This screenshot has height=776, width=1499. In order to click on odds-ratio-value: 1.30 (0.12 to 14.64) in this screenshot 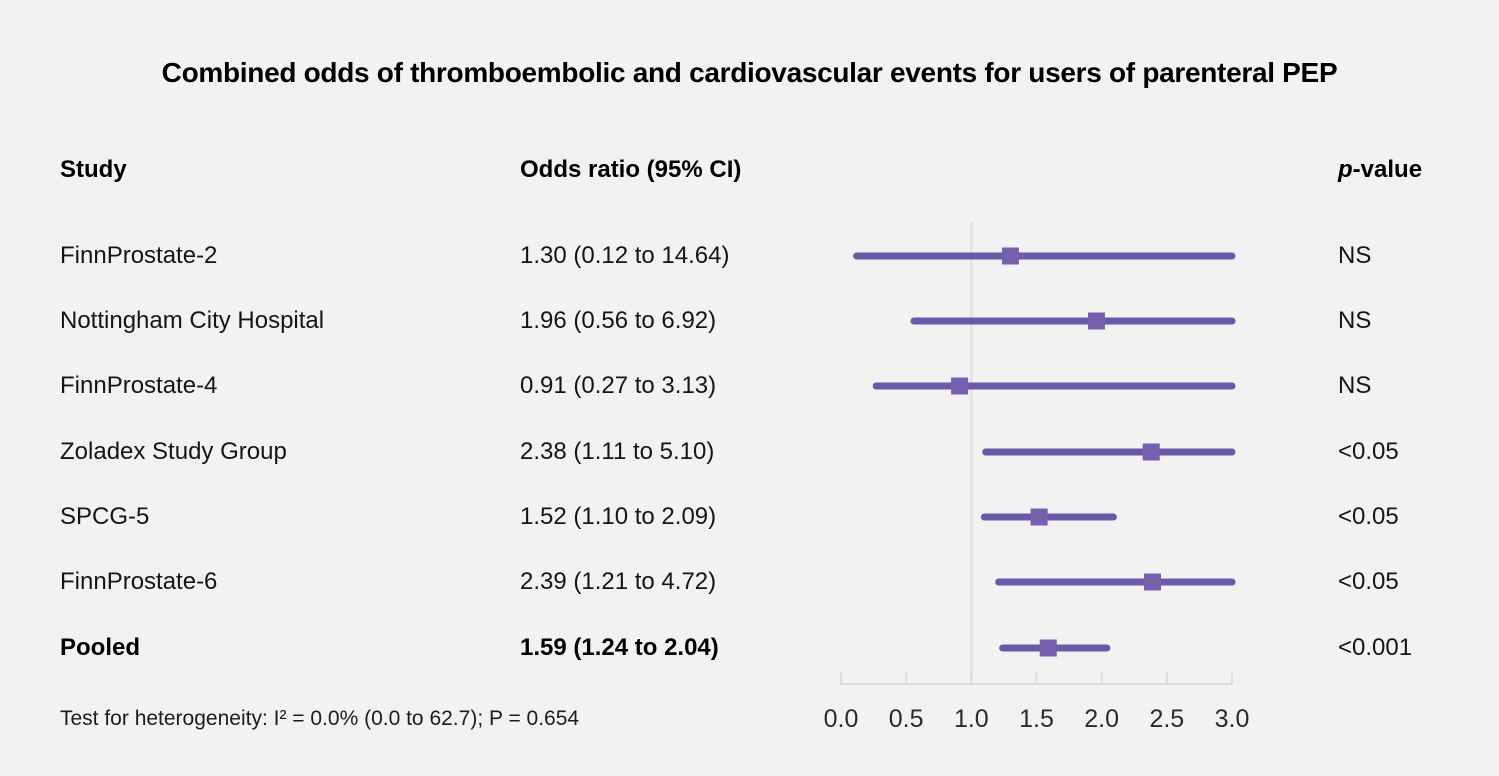, I will do `click(625, 255)`.